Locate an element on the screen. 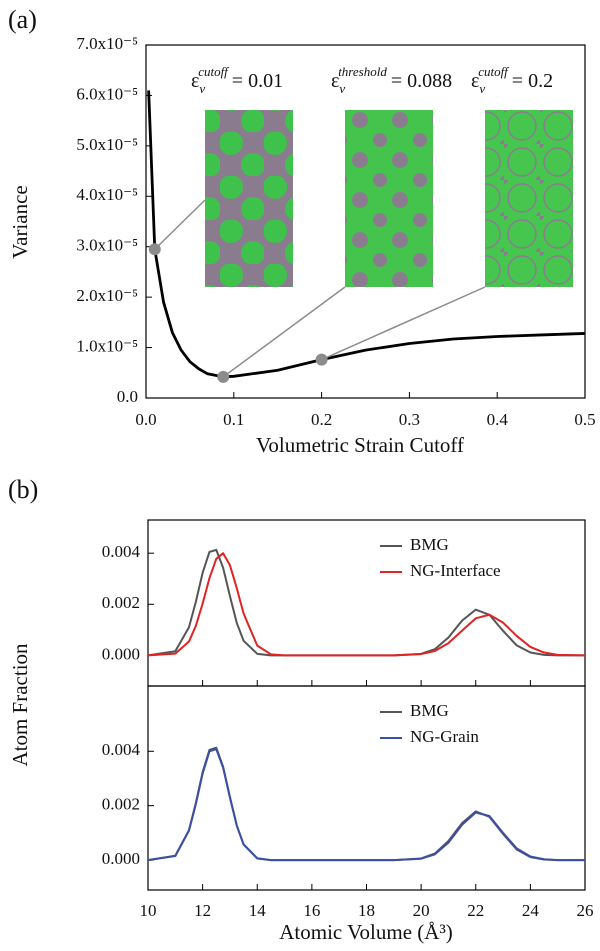  y-tick-label: 3.0x10⁻⁵ is located at coordinates (107, 245).